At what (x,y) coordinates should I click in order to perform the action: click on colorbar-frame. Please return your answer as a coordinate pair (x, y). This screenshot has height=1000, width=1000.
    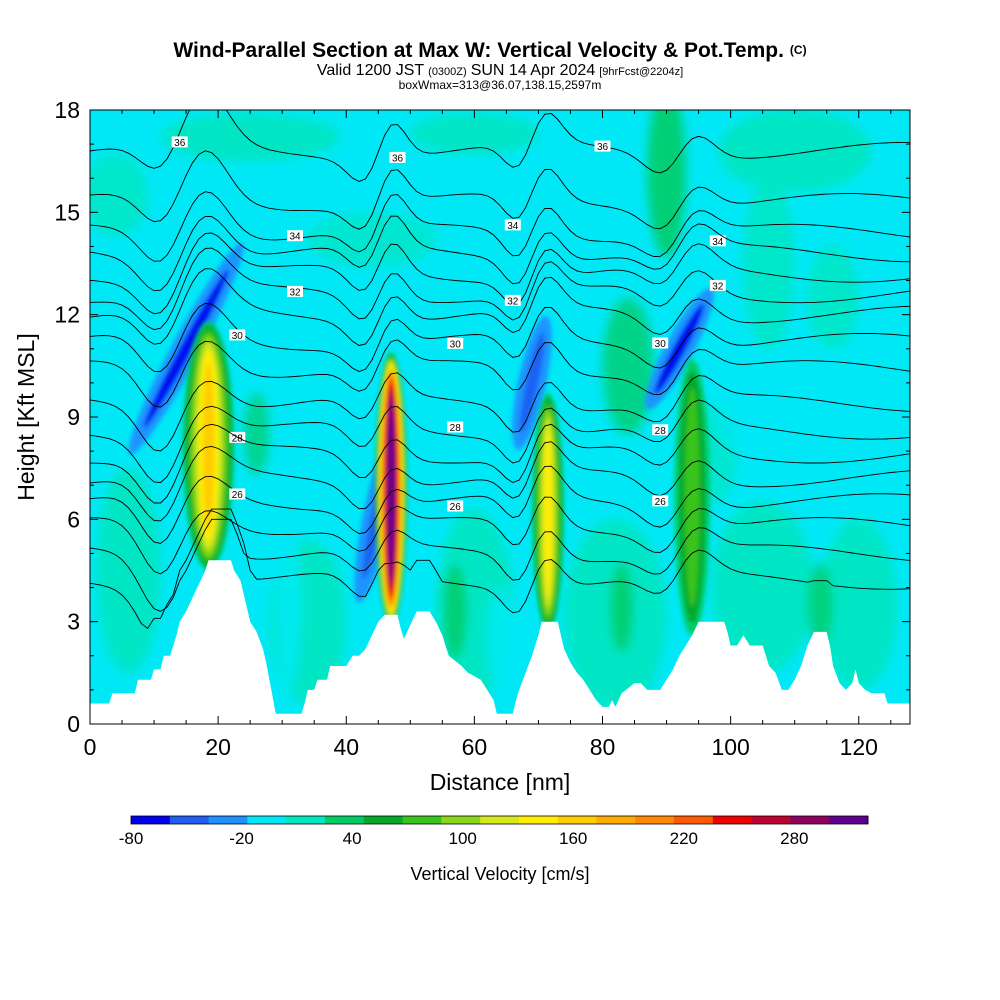
    Looking at the image, I should click on (499, 820).